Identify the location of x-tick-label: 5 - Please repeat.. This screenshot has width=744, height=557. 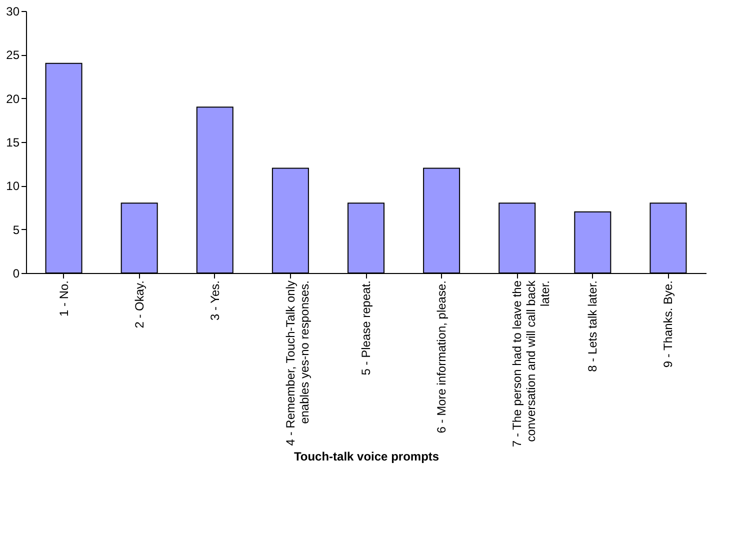
(366, 328).